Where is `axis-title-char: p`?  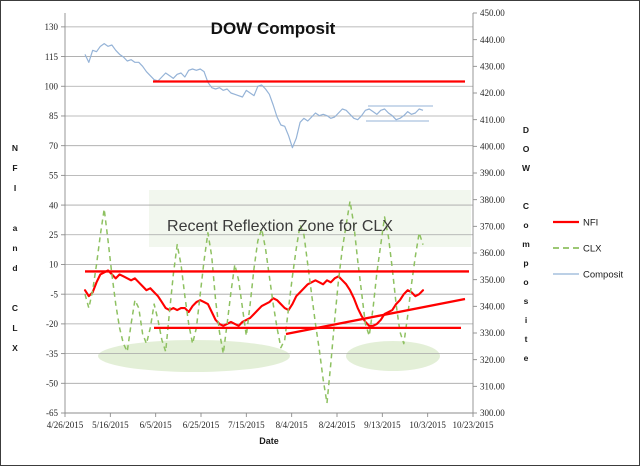
axis-title-char: p is located at coordinates (525, 263).